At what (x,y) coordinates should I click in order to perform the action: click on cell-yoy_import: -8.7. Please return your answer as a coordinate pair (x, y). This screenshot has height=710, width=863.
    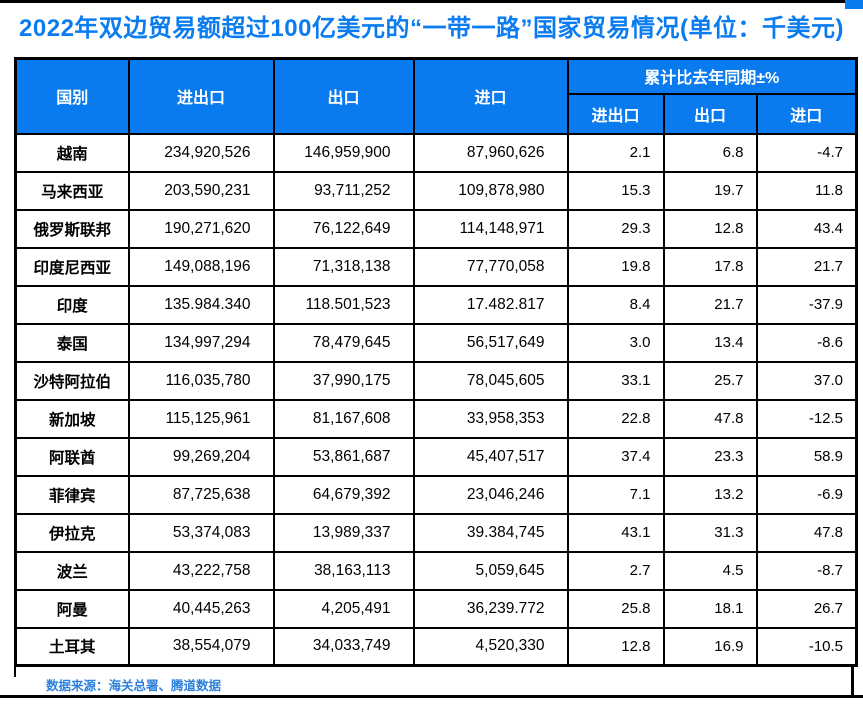
    Looking at the image, I should click on (806, 570).